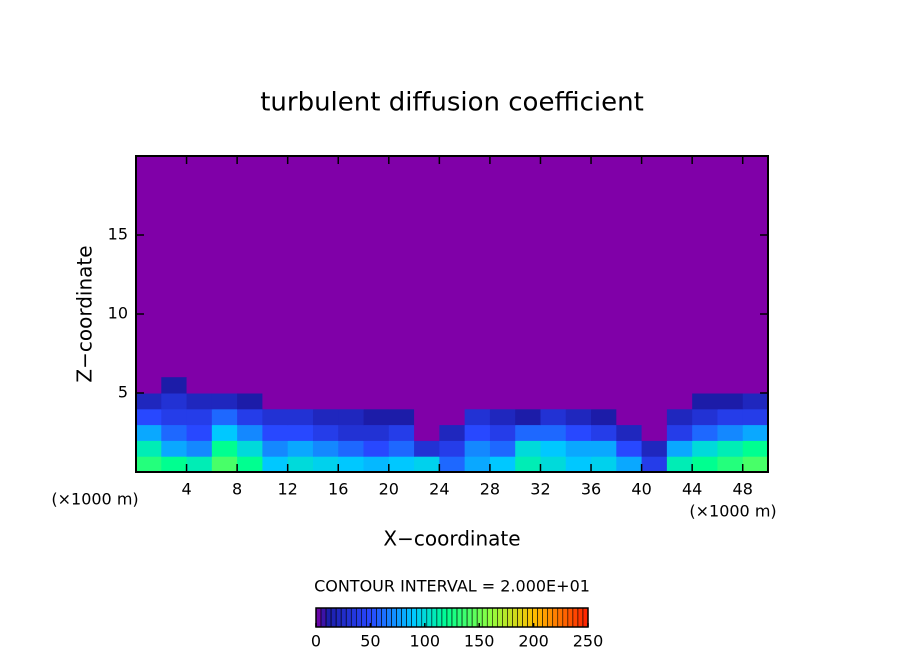 The width and height of the screenshot is (904, 658). I want to click on colorbar-tick-label: 250, so click(588, 641).